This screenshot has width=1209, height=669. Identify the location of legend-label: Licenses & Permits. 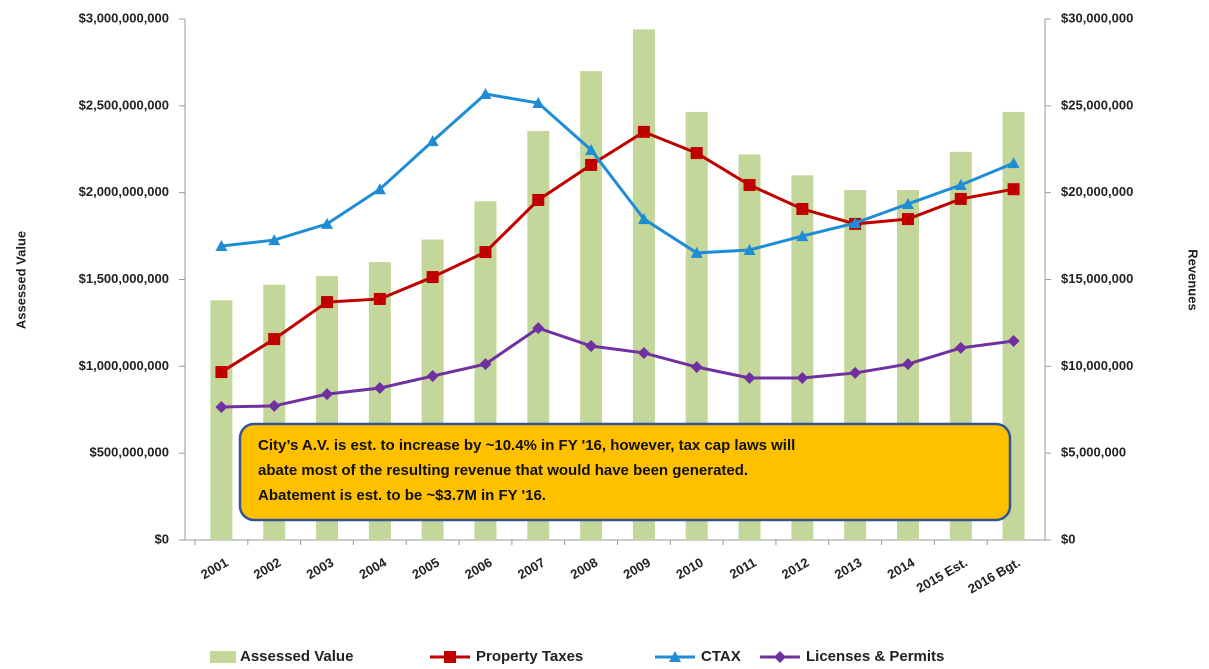
(875, 656).